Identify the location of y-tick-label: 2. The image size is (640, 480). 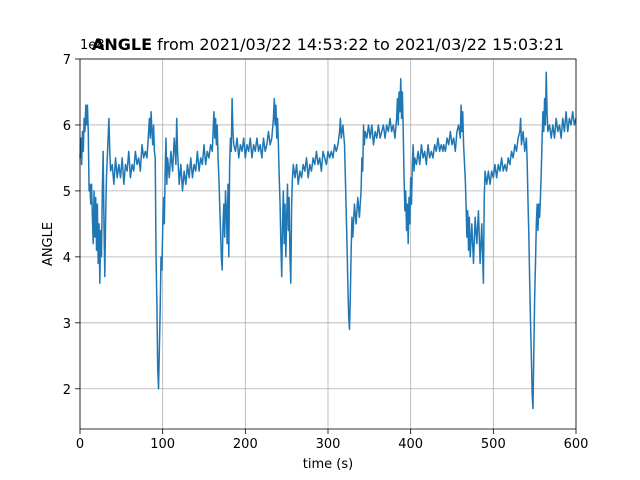
(67, 390).